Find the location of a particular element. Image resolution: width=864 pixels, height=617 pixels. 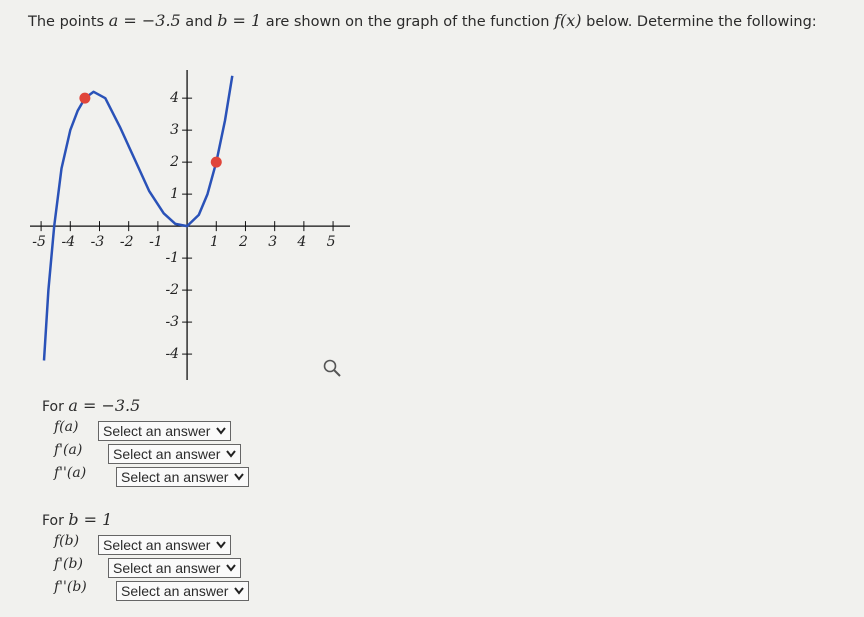

zoom-icon is located at coordinates (333, 369).